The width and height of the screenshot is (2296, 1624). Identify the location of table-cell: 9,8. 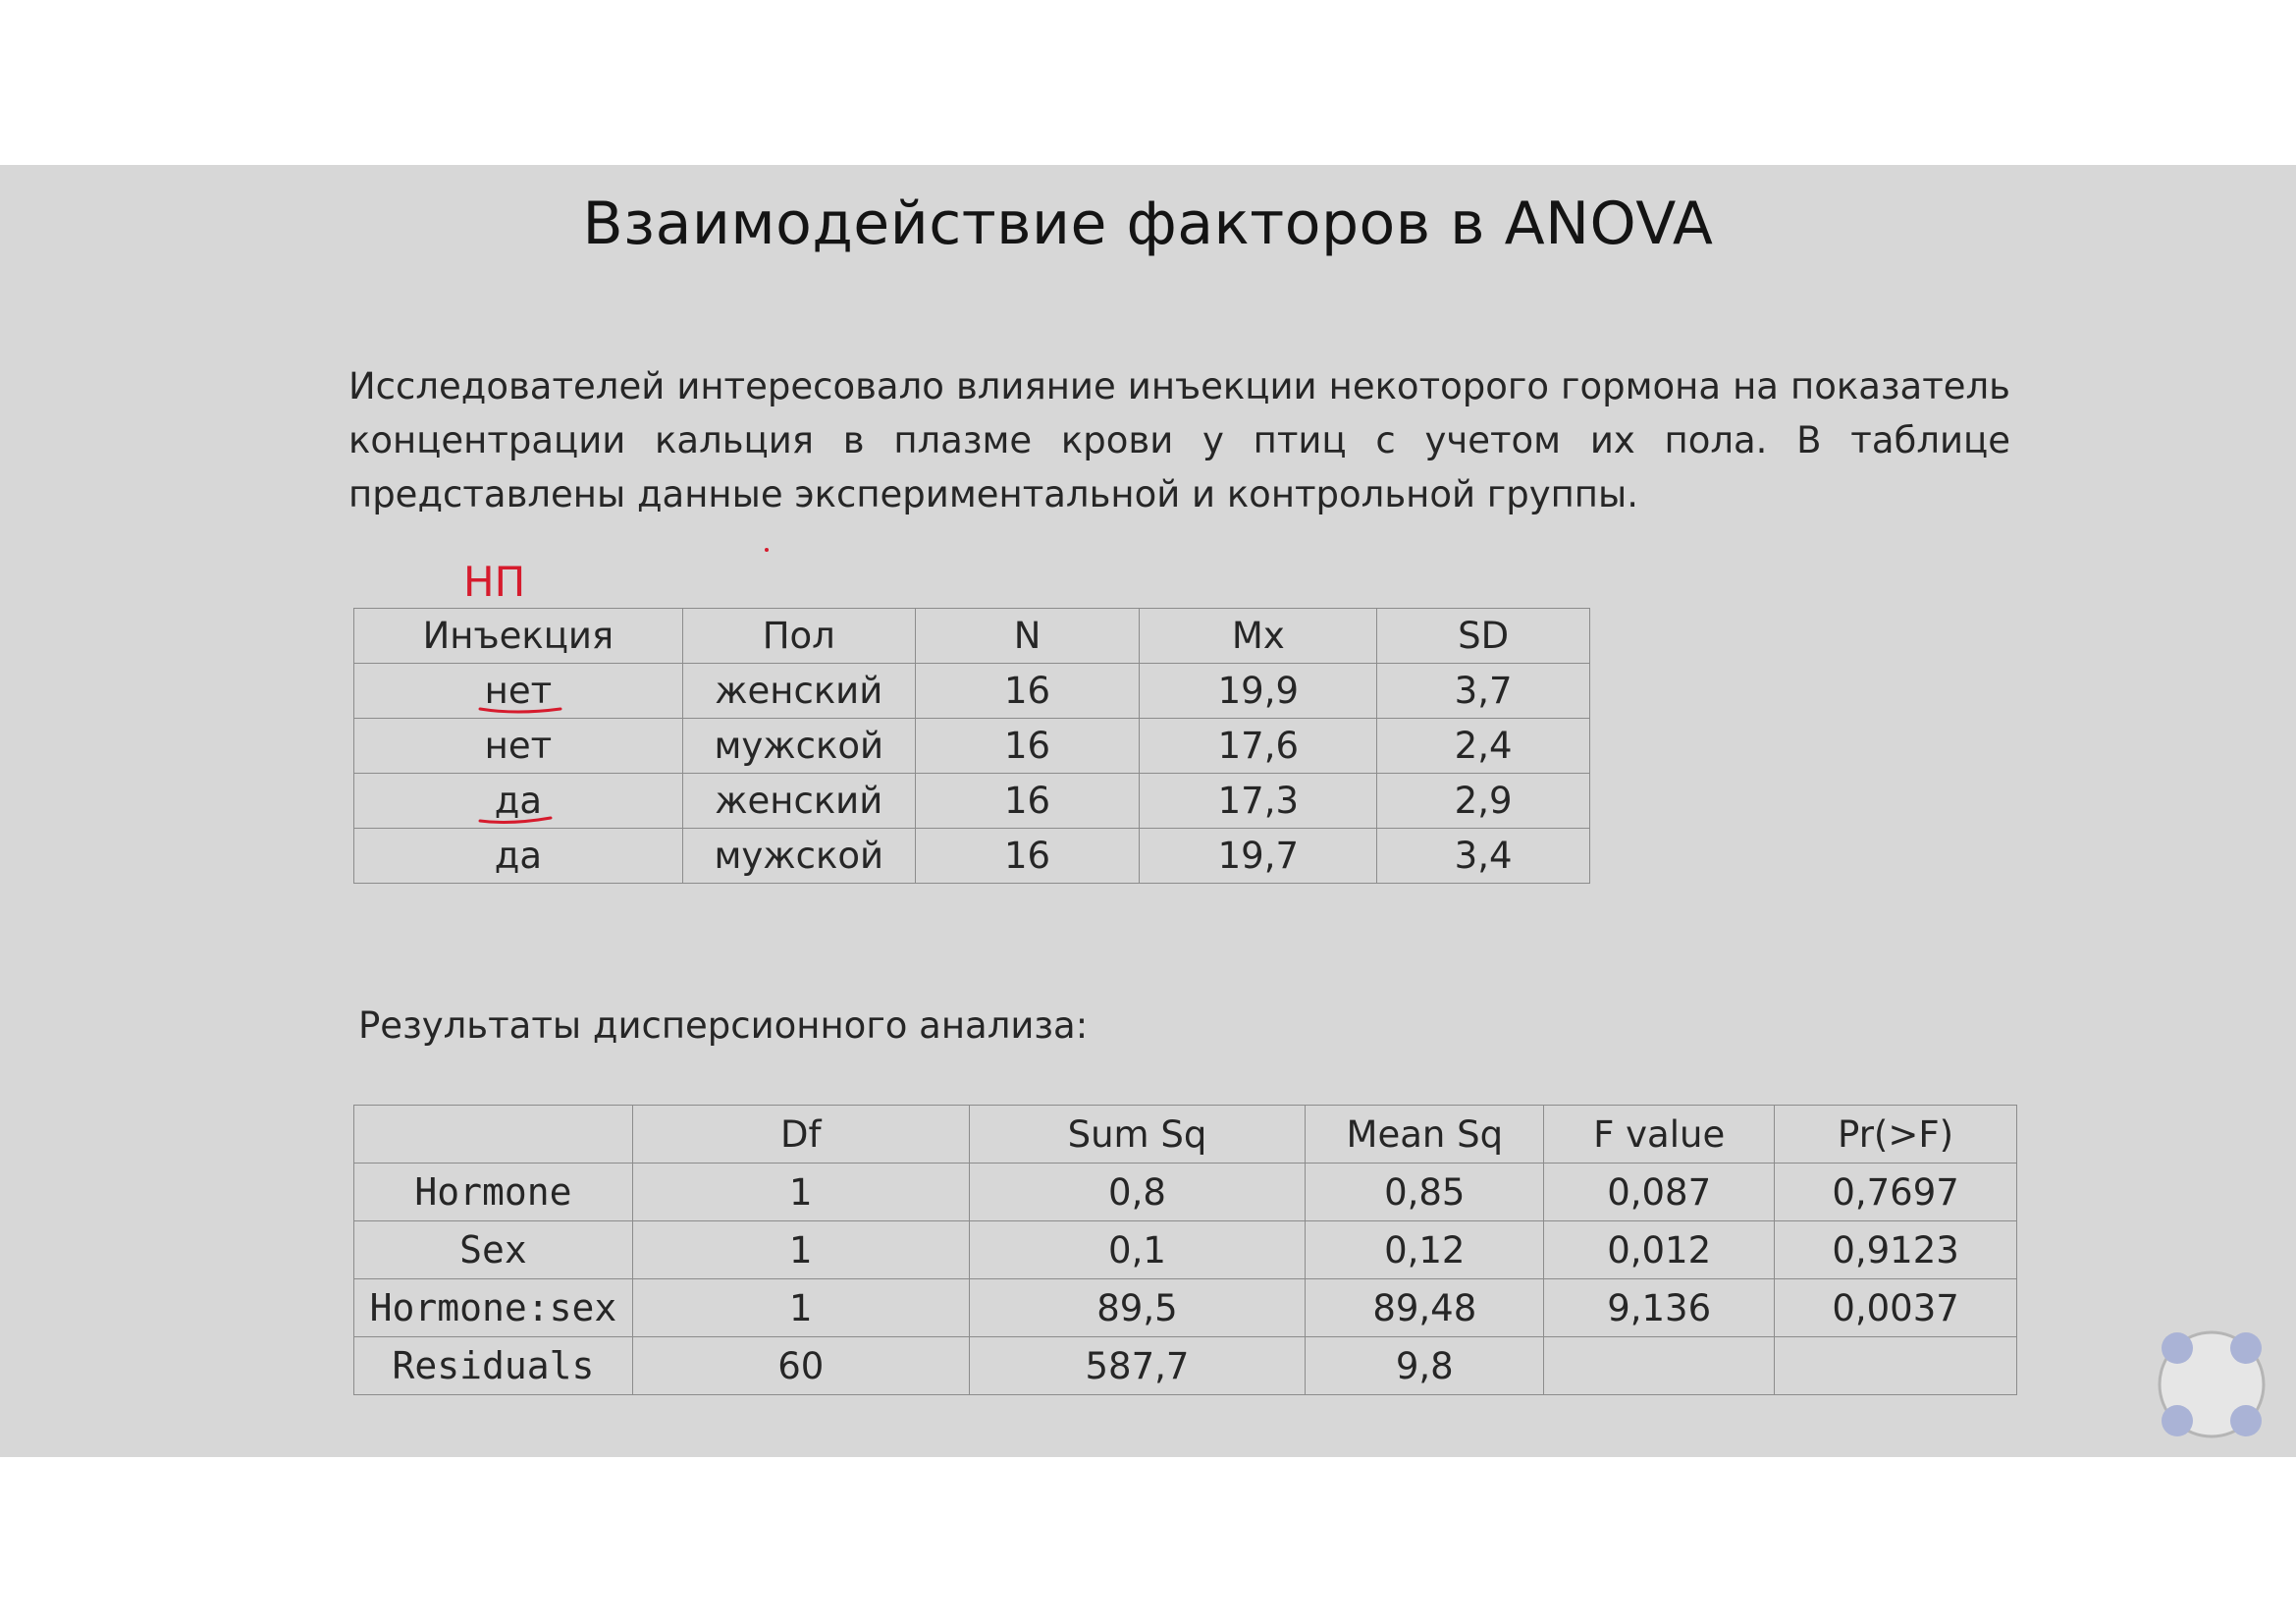
(1425, 1365).